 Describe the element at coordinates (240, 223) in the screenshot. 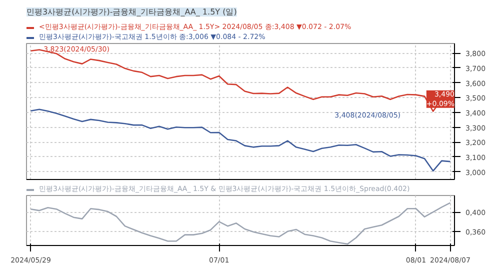

I see `line-series` at that location.